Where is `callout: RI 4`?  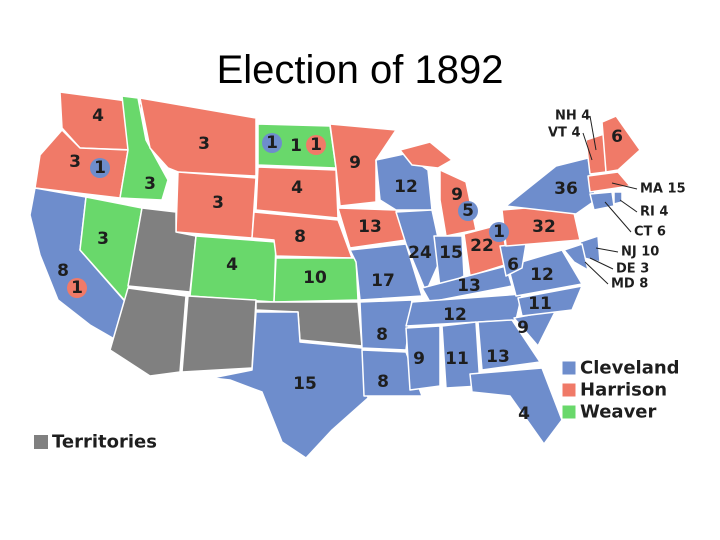
callout: RI 4 is located at coordinates (654, 212).